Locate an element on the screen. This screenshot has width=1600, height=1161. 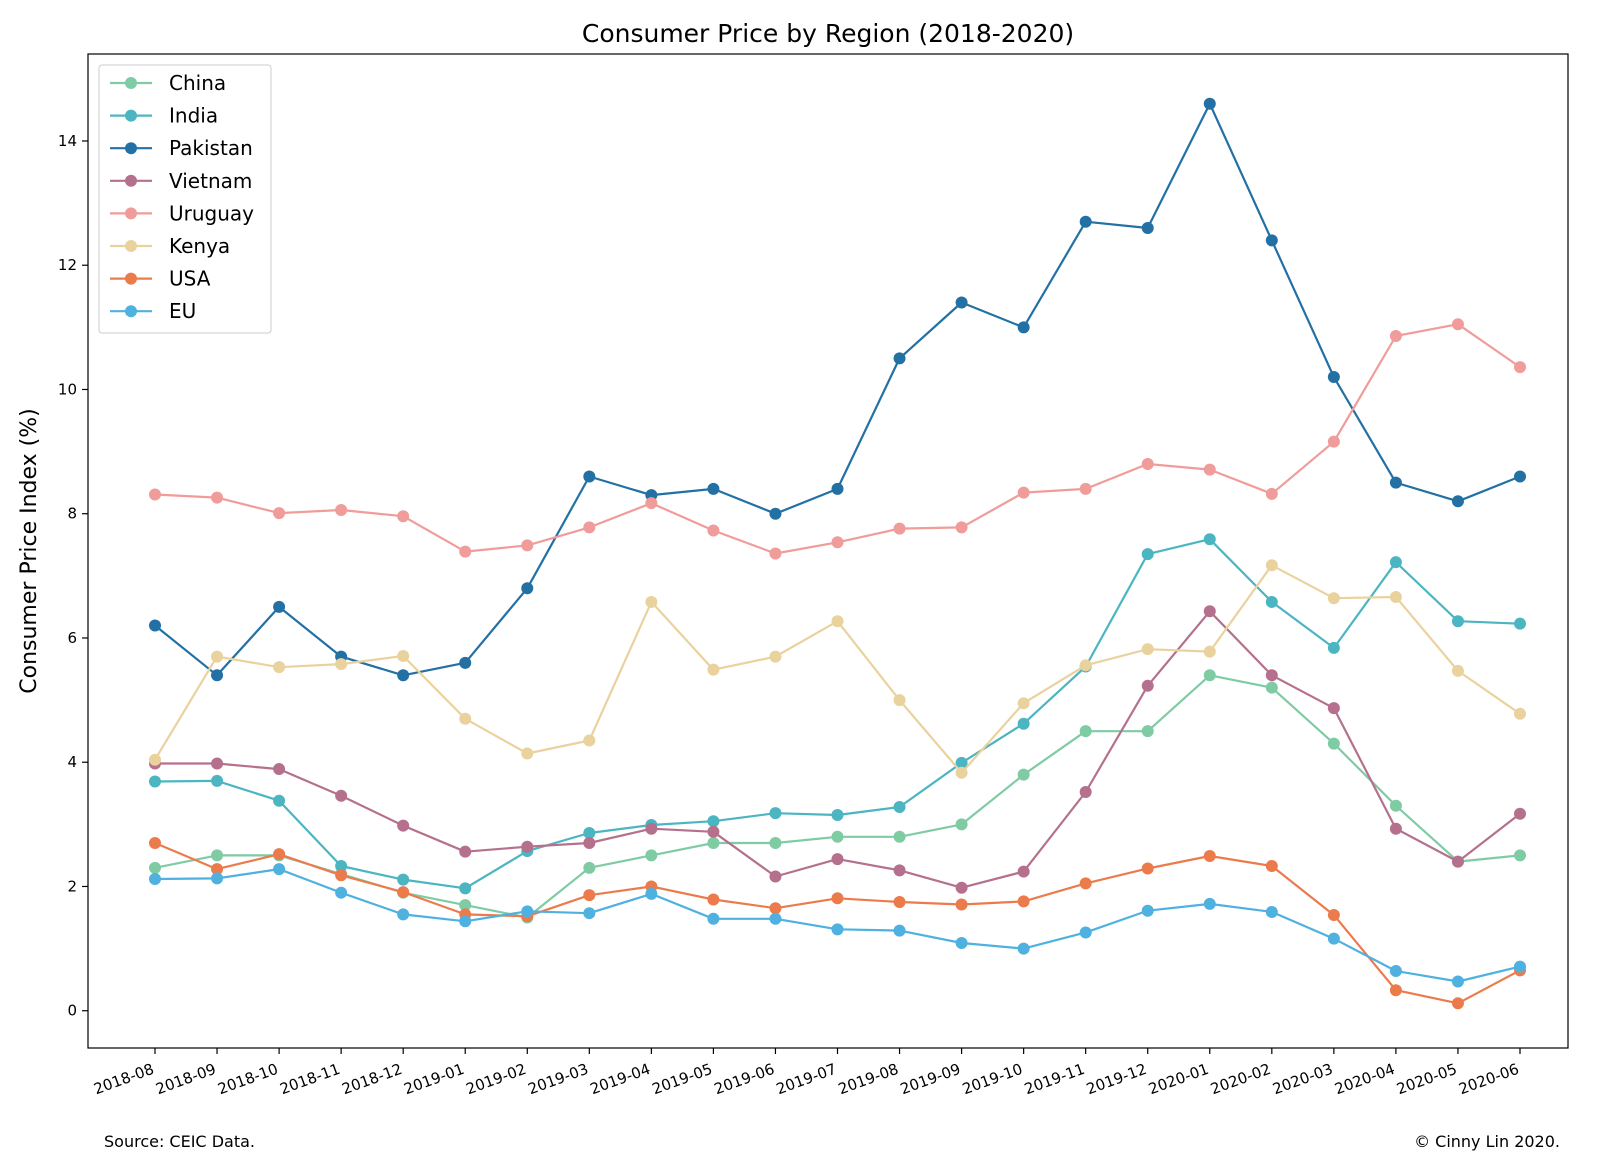
x-tick-label: 2019-11 is located at coordinates (1054, 1079).